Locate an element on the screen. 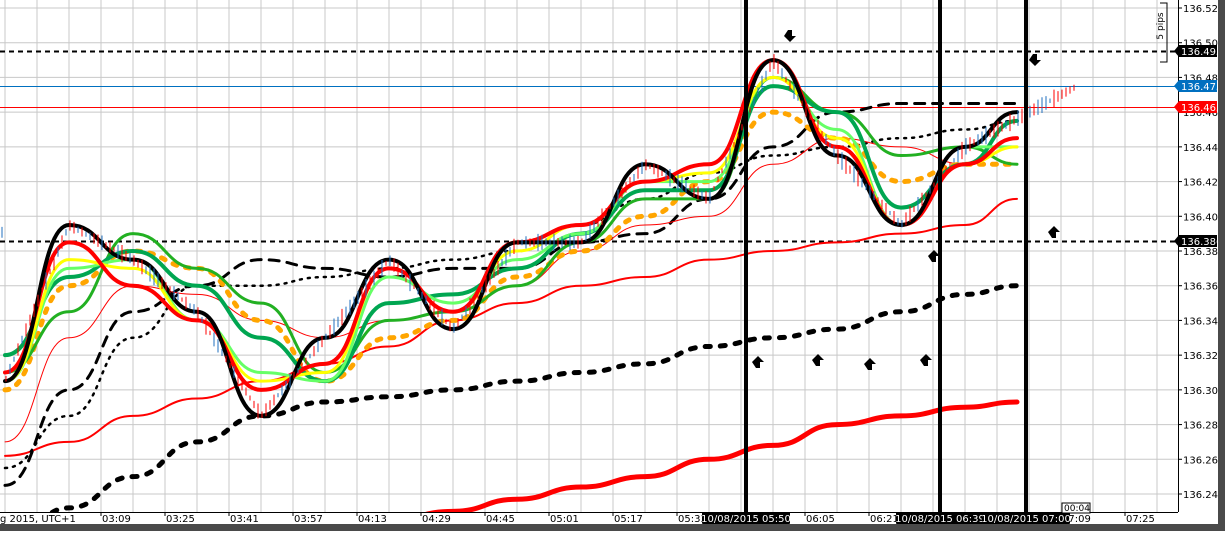 The width and height of the screenshot is (1225, 536). x-tick-label: 05:01 is located at coordinates (564, 519).